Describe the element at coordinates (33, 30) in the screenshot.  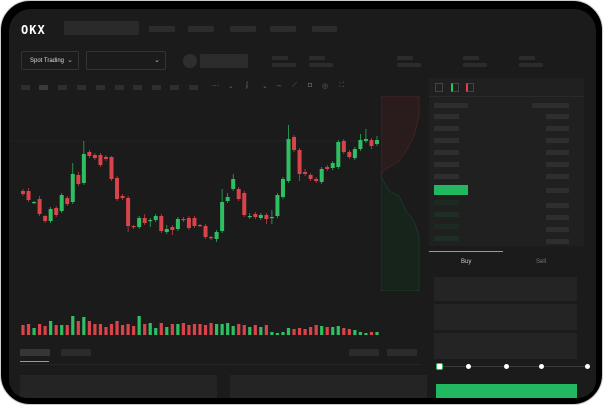
I see `okx-logo: OKX` at that location.